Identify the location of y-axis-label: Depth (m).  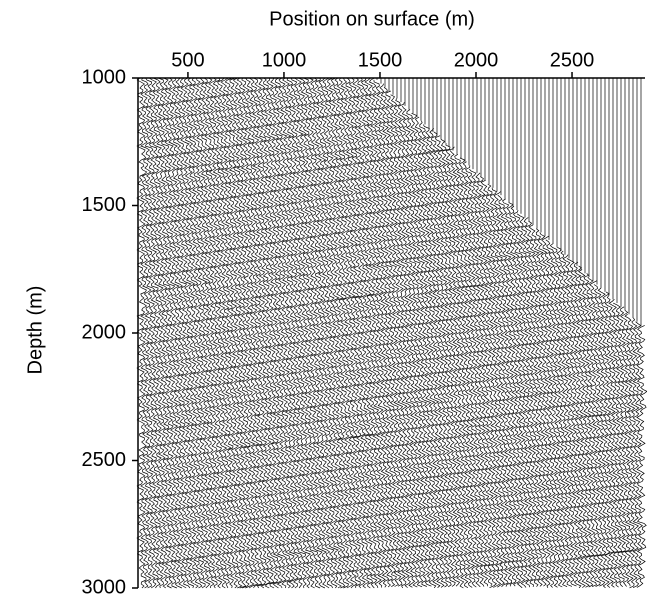
(35, 330).